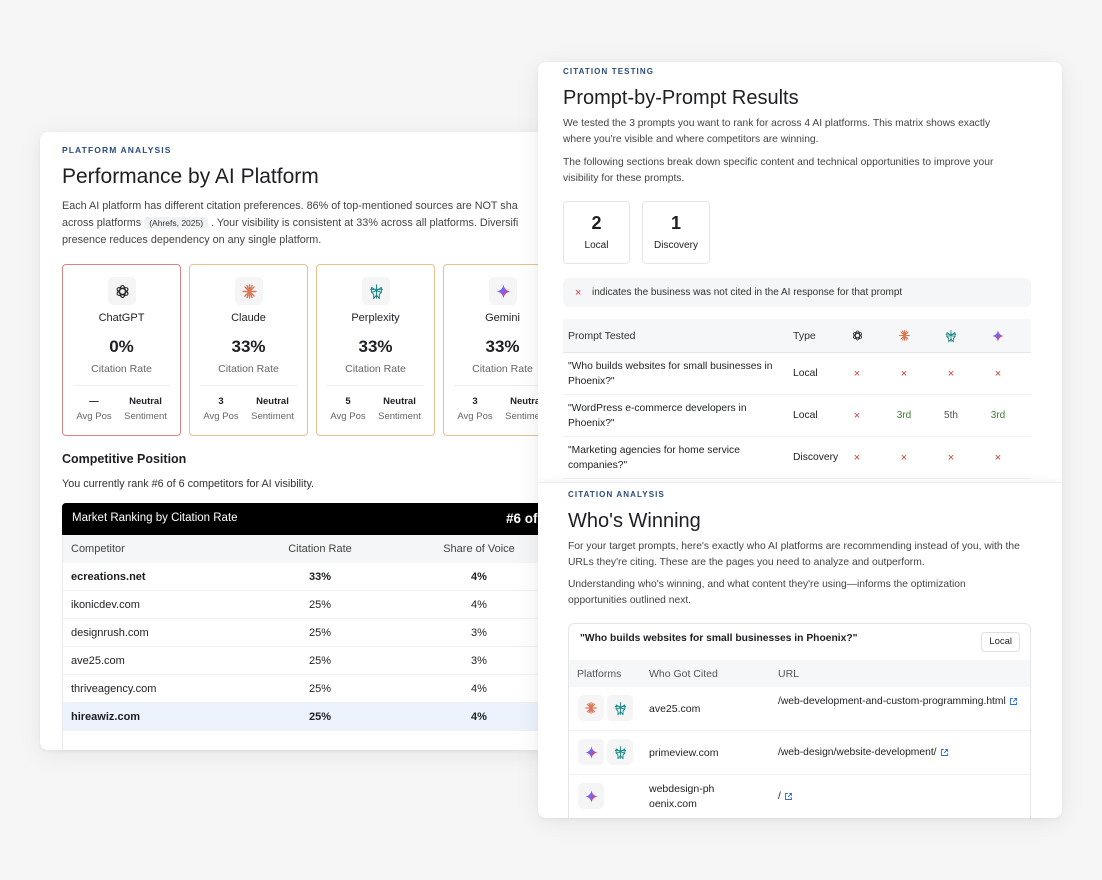  What do you see at coordinates (321, 661) in the screenshot?
I see `competitor-row: ave25.com 25% 3%` at bounding box center [321, 661].